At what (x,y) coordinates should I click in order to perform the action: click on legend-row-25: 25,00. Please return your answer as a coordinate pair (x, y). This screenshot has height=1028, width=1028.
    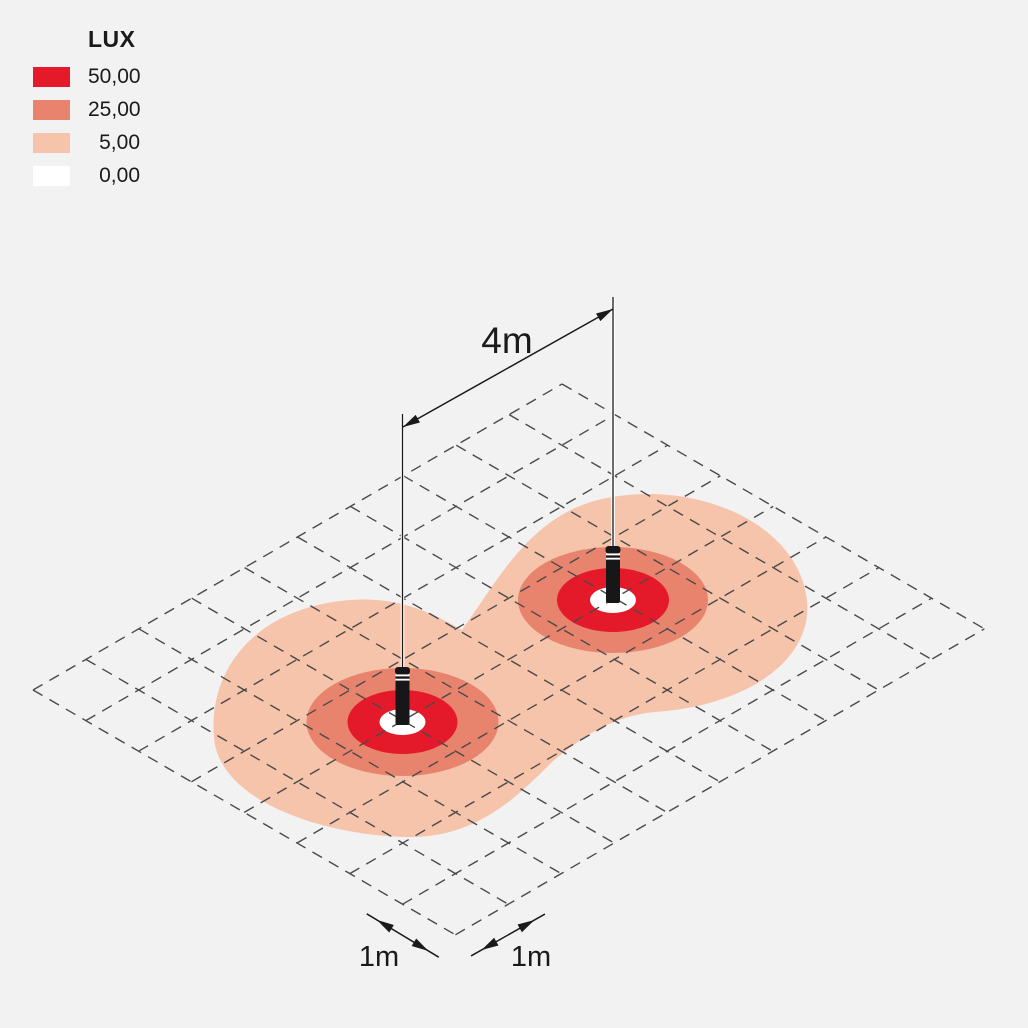
    Looking at the image, I should click on (87, 109).